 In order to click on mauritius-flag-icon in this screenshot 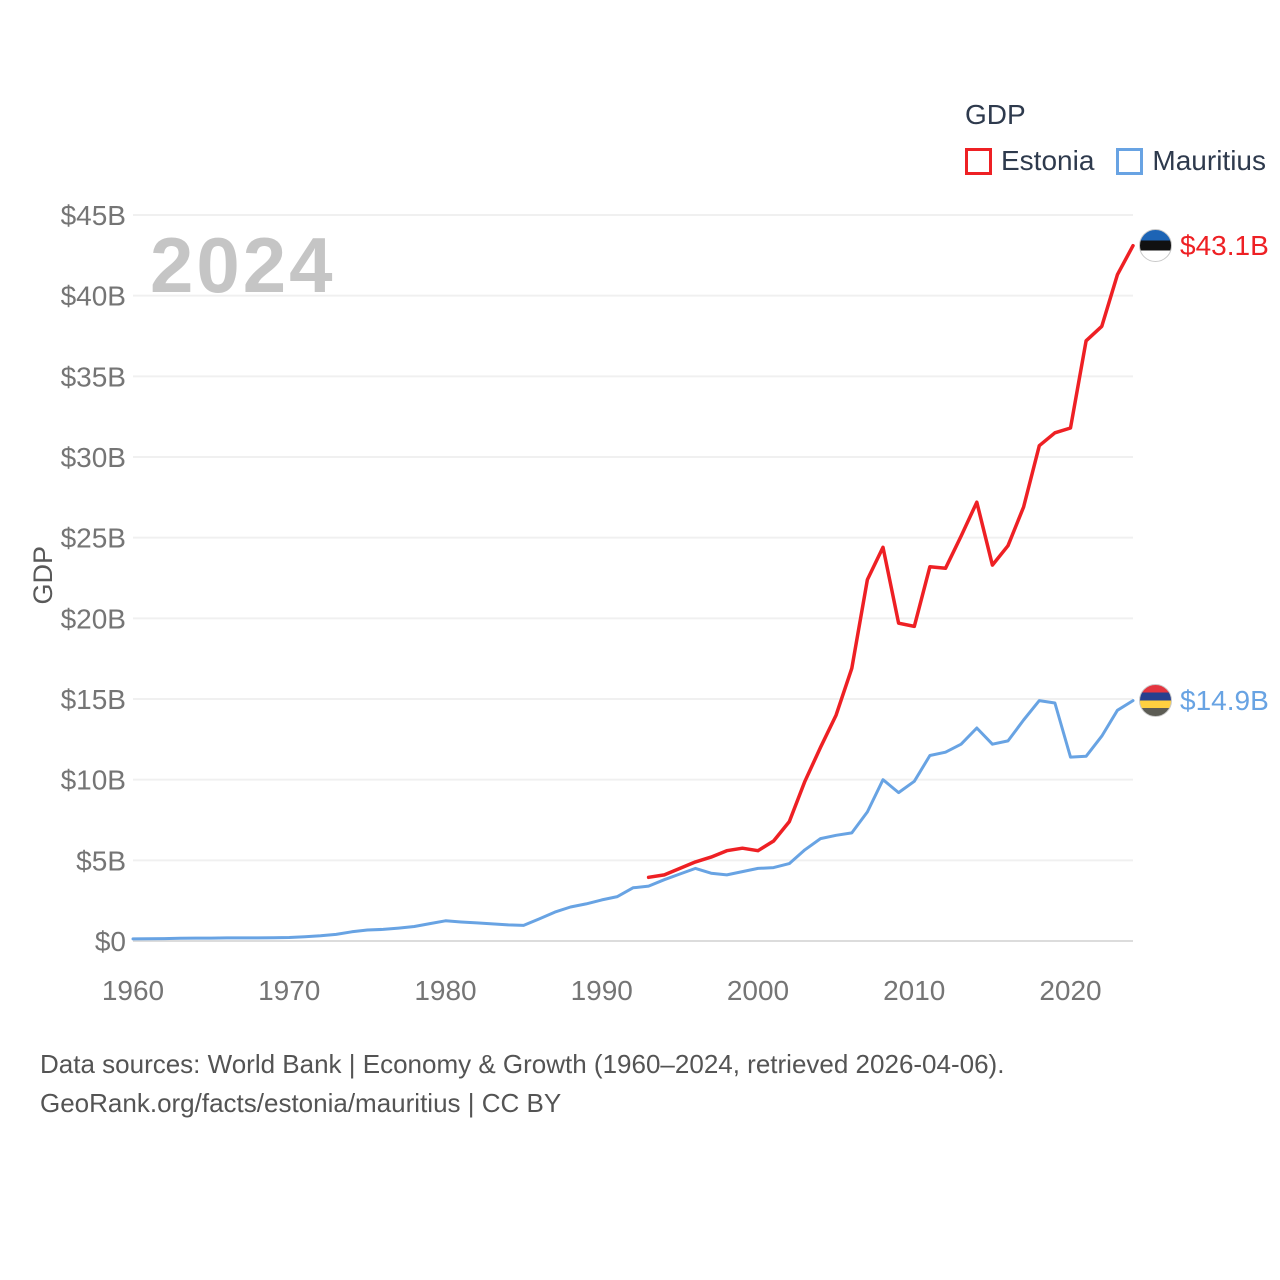, I will do `click(1155, 701)`.